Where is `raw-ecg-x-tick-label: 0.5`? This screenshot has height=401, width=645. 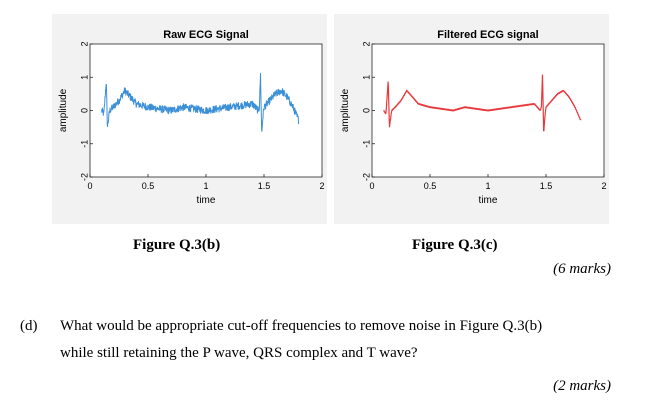 raw-ecg-x-tick-label: 0.5 is located at coordinates (148, 186).